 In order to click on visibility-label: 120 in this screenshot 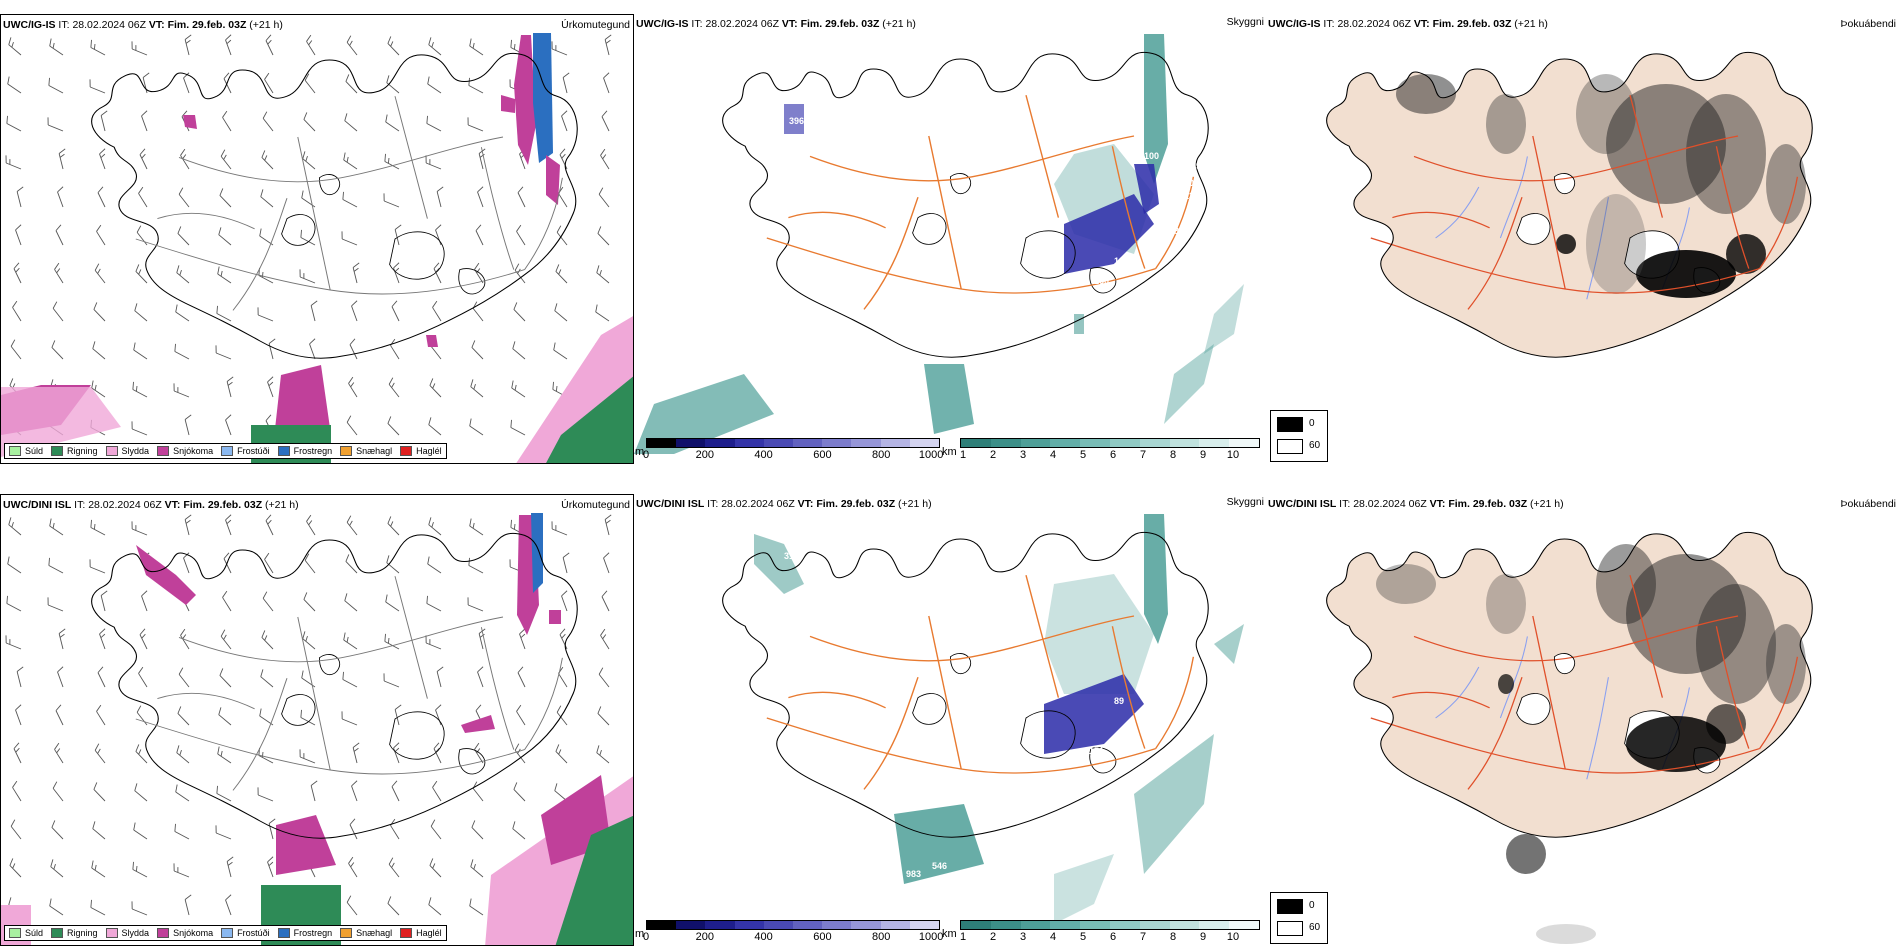, I will do `click(1186, 183)`.